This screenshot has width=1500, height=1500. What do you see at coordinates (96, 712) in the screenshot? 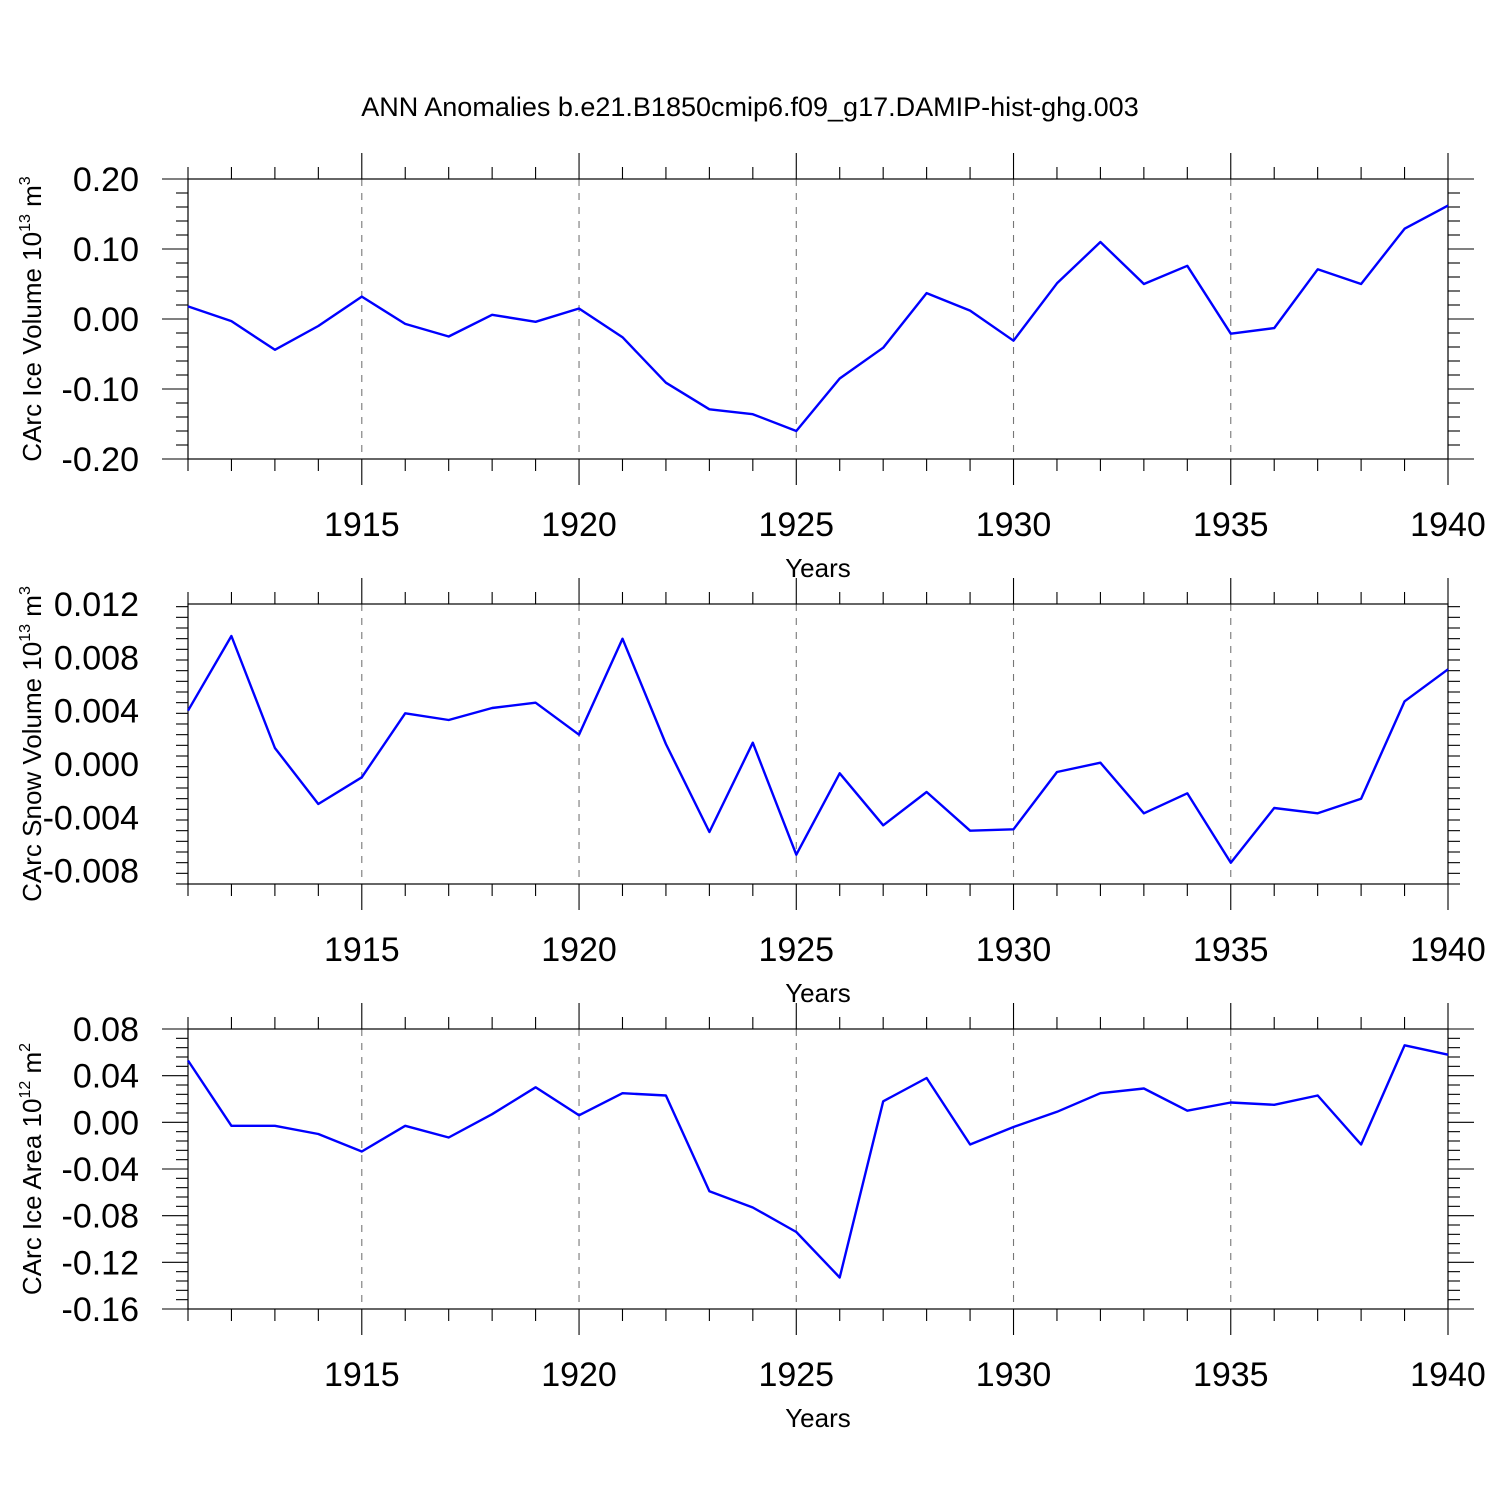
I see `y-tick-label: 0.004` at bounding box center [96, 712].